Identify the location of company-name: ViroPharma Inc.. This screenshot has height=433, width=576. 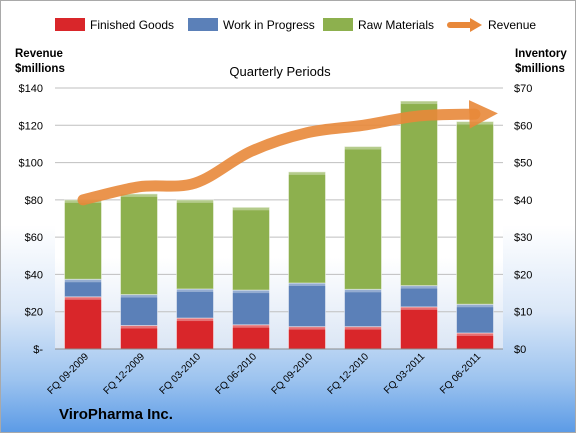
(116, 414).